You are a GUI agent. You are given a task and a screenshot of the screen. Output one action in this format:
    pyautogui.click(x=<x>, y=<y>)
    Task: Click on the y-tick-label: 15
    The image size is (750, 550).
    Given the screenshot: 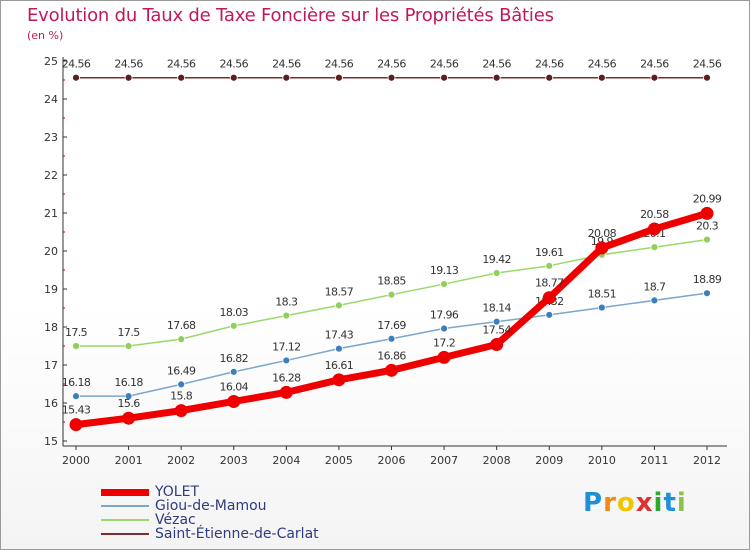 What is the action you would take?
    pyautogui.click(x=51, y=441)
    